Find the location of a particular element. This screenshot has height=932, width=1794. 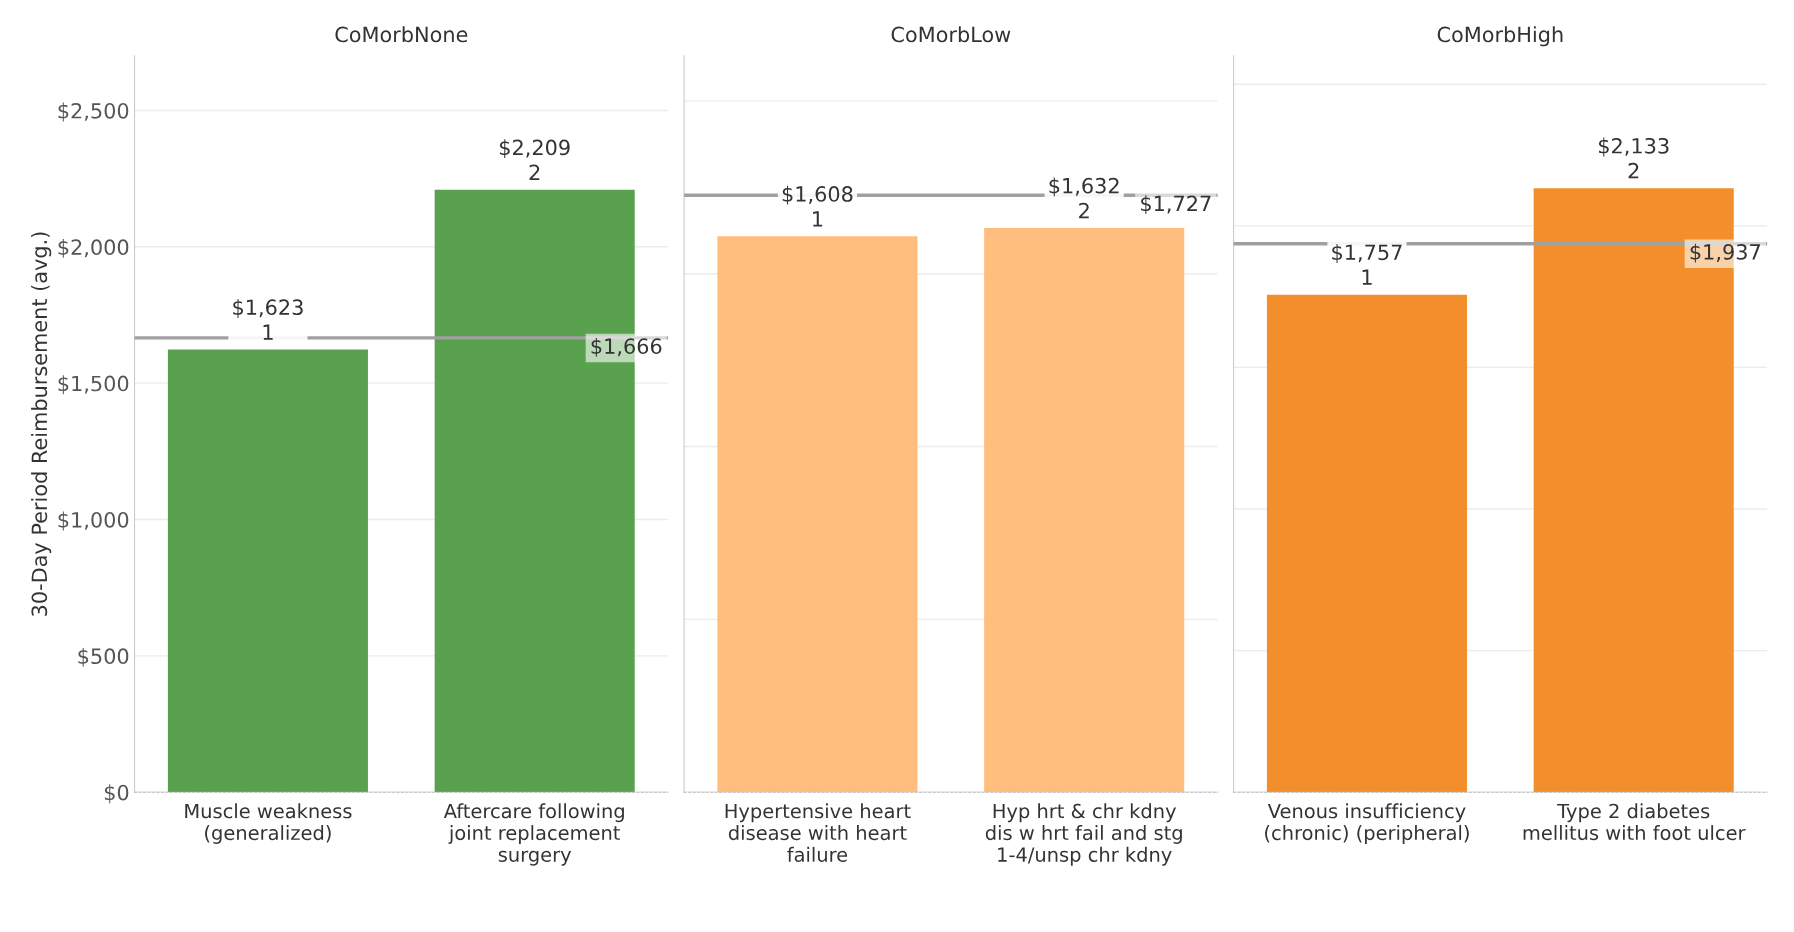

x-tick-label: Type 2 diabetes mellitus with foot ulcer is located at coordinates (1634, 822).